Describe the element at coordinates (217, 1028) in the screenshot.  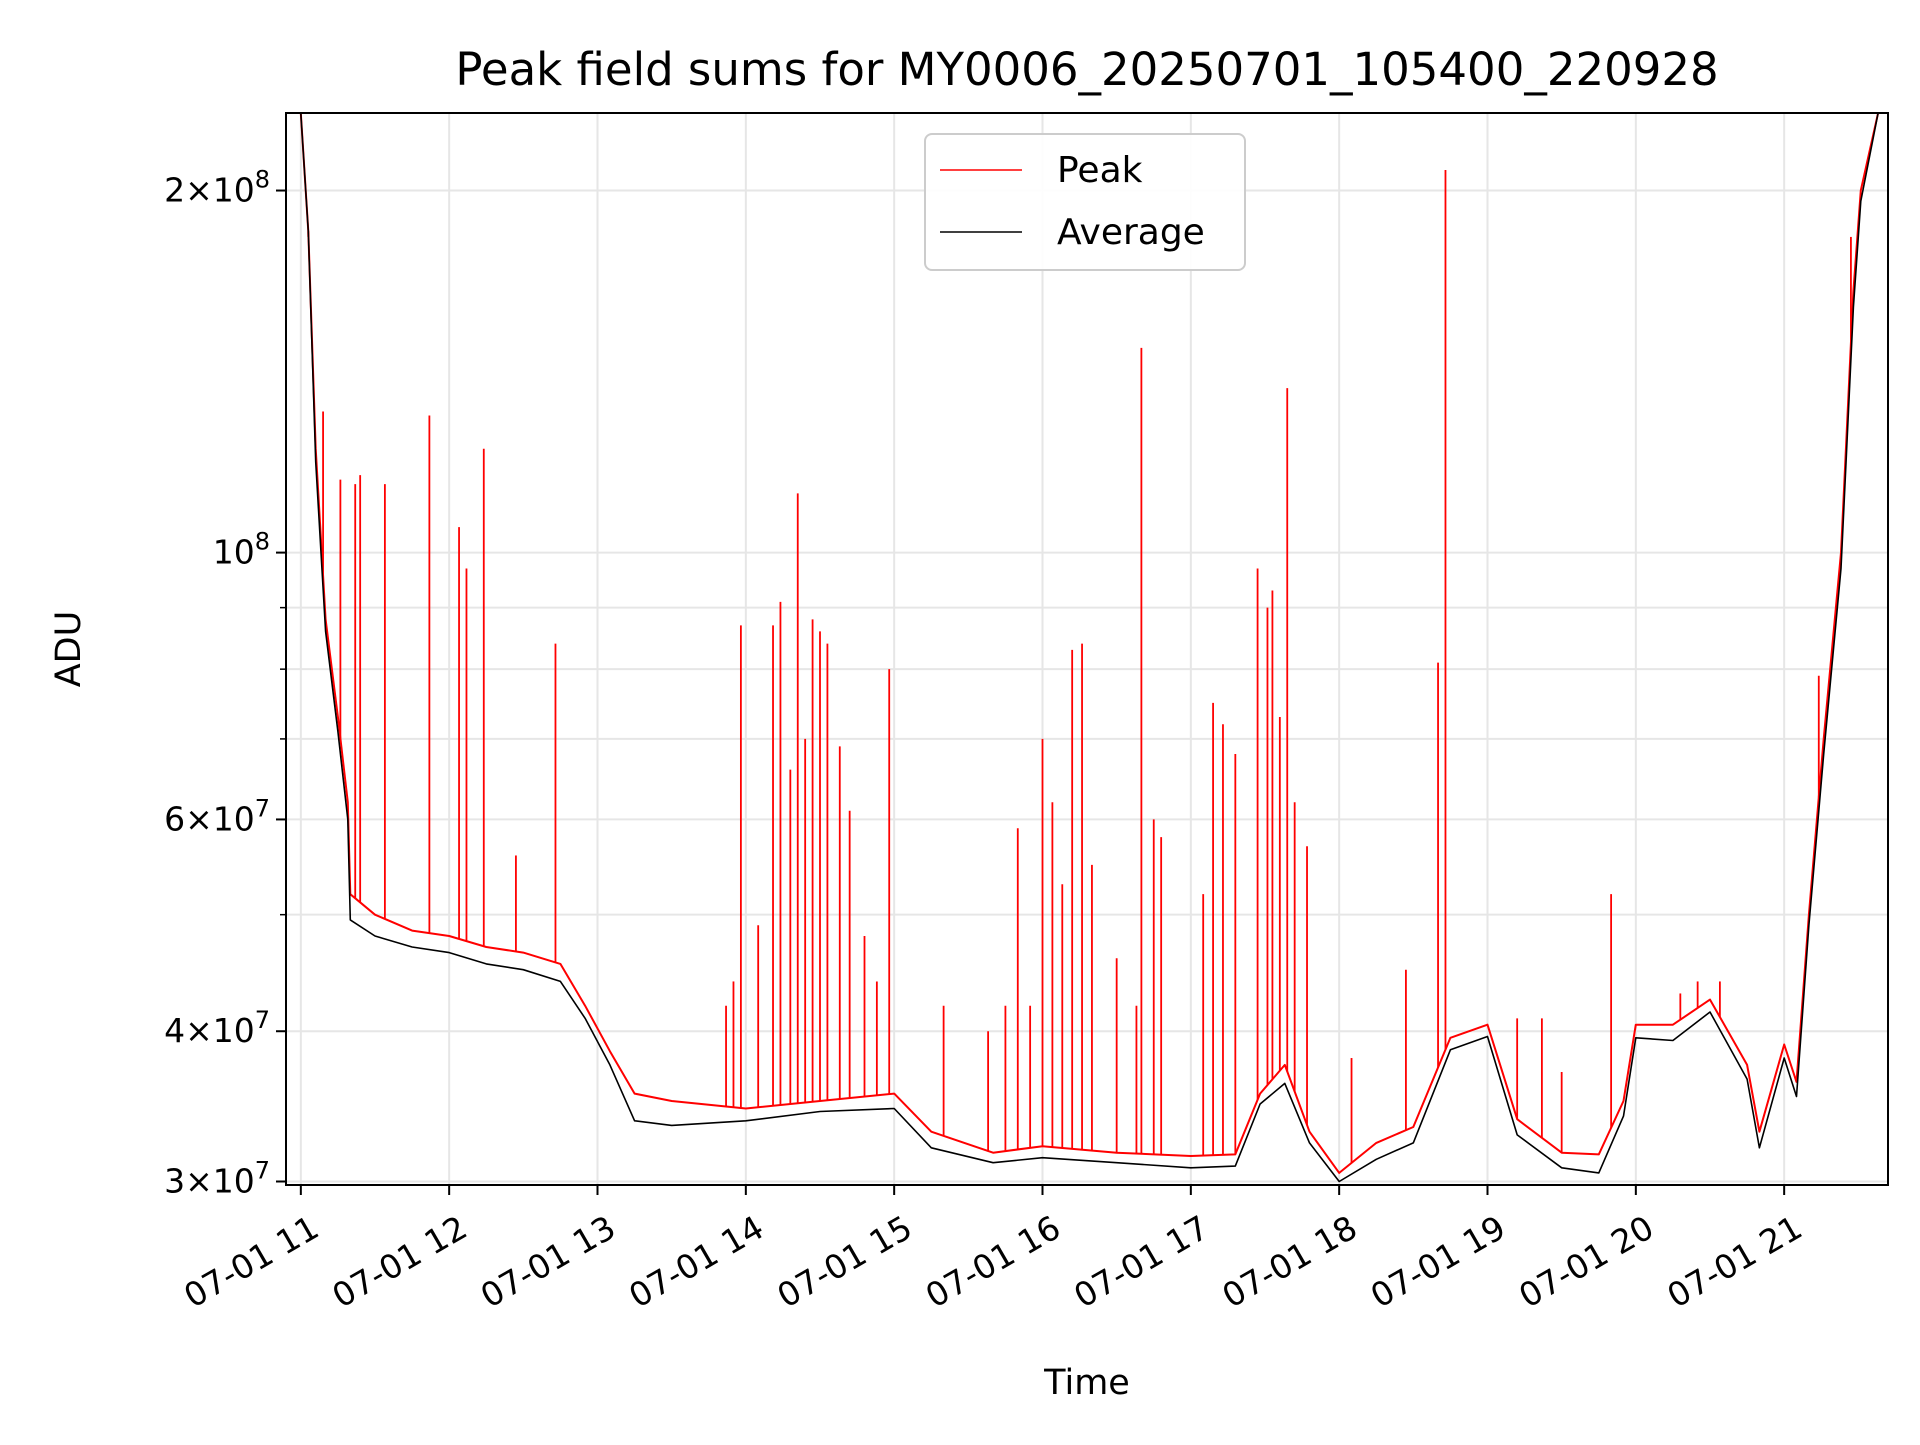
I see `y-tick-label: 4×107` at that location.